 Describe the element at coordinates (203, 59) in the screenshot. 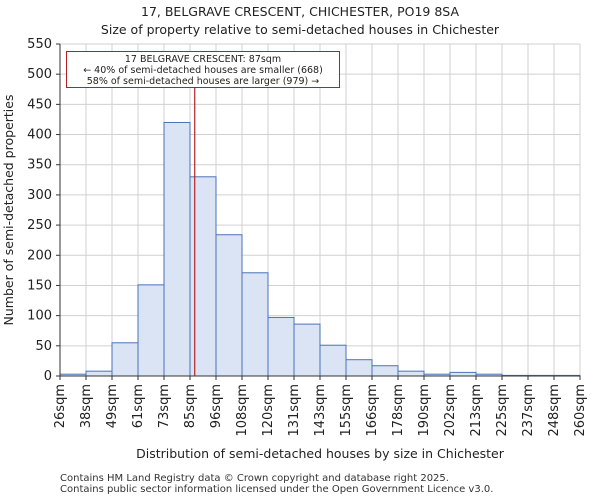

I see `annotation-line-1: 17 BELGRAVE CRESCENT: 87sqm` at that location.